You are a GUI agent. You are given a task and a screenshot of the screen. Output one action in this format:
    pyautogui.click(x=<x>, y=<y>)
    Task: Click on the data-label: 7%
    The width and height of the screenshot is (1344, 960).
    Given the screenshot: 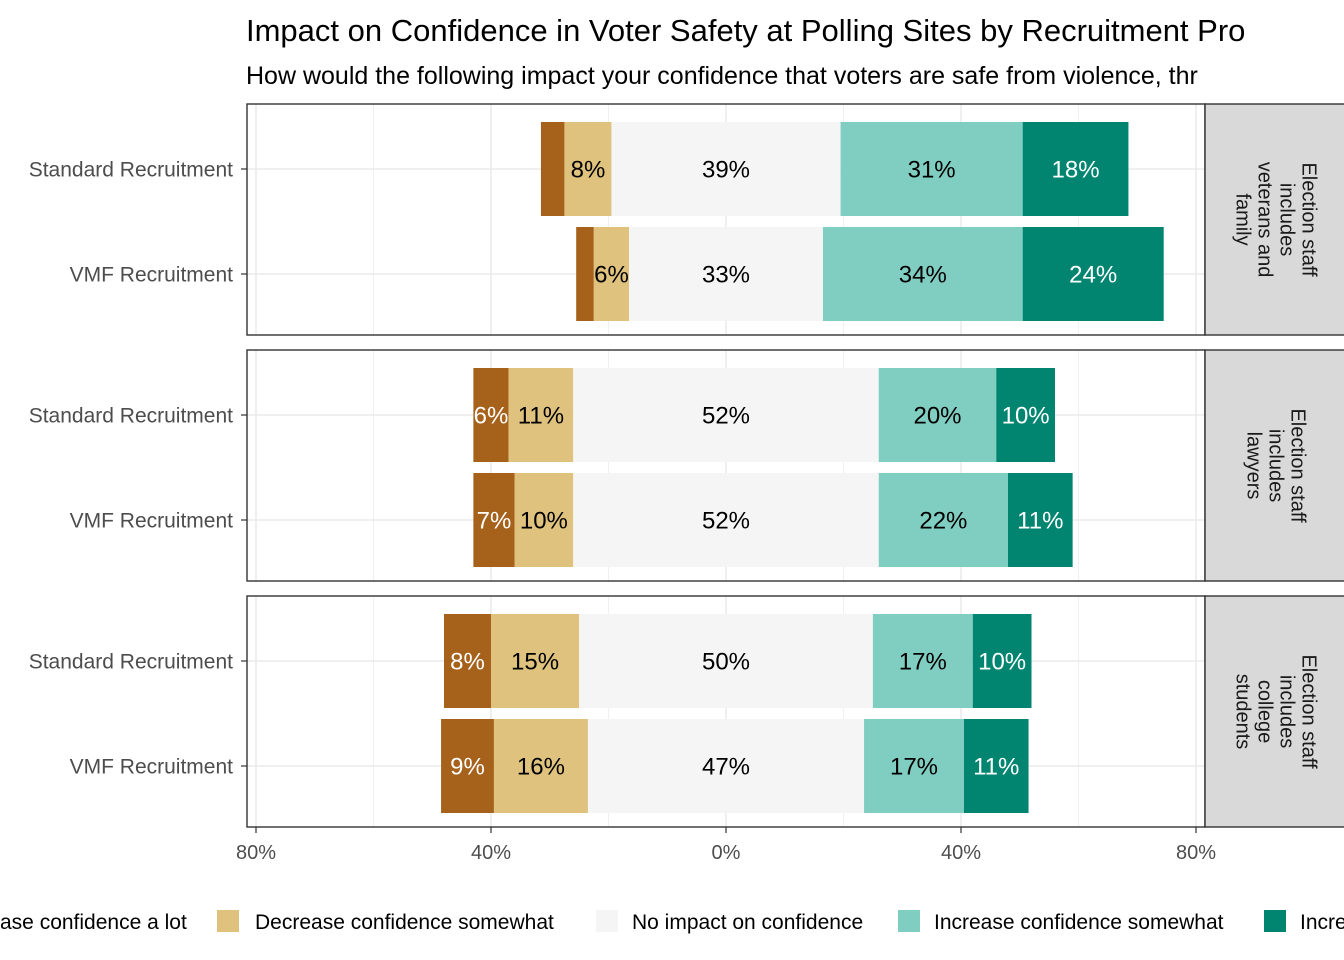 What is the action you would take?
    pyautogui.click(x=494, y=521)
    